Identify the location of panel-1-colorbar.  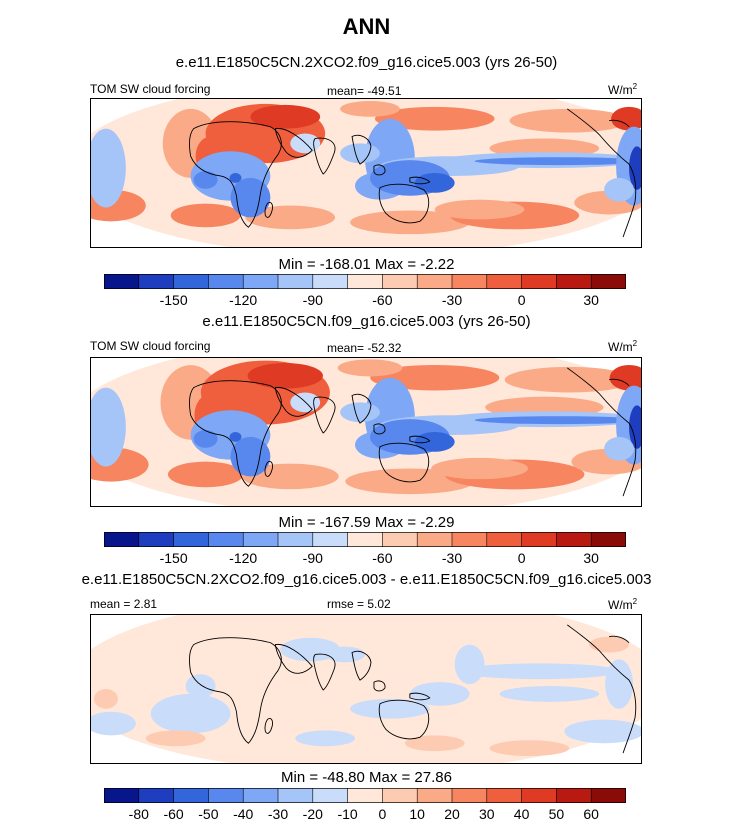
(365, 281).